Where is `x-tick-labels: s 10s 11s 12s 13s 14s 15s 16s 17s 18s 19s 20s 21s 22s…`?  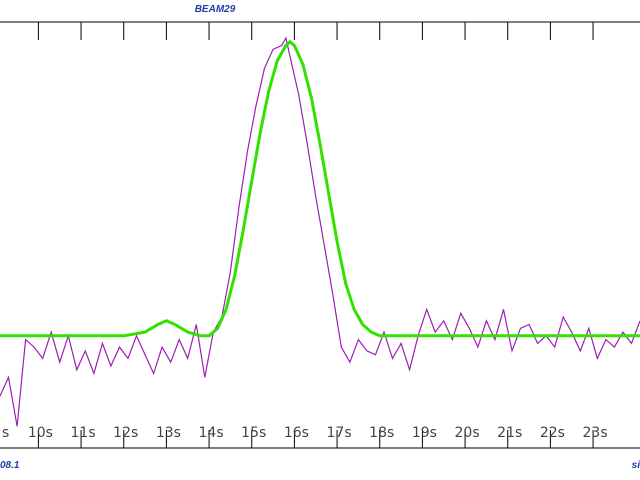 x-tick-labels: s 10s 11s 12s 13s 14s 15s 16s 17s 18s 19s 20s 21s 22s… is located at coordinates (305, 433).